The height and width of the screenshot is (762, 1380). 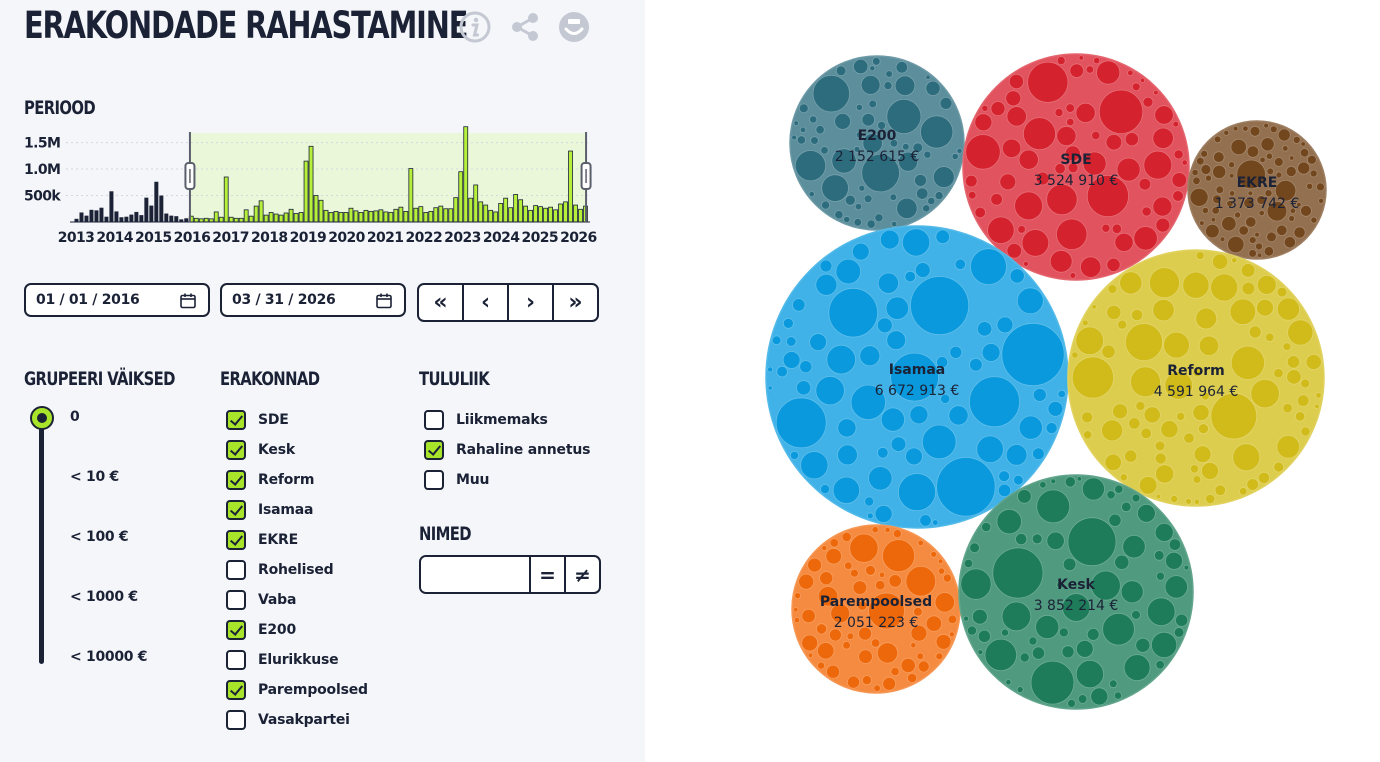 I want to click on group-small-option: < 10000 €, so click(x=109, y=657).